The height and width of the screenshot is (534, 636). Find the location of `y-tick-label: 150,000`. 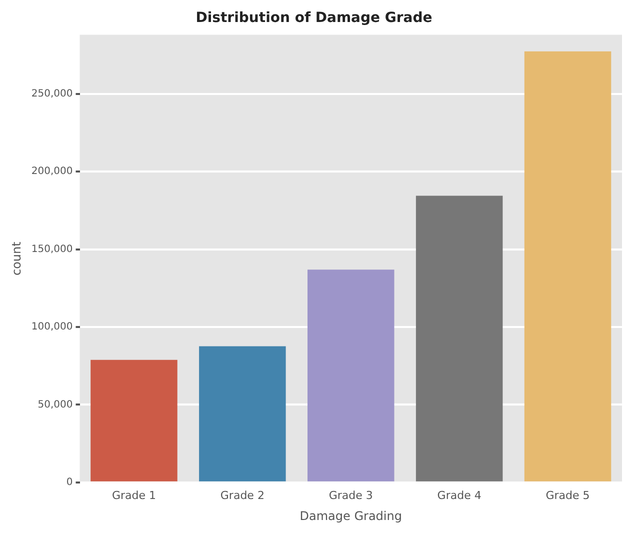

y-tick-label: 150,000 is located at coordinates (52, 249).